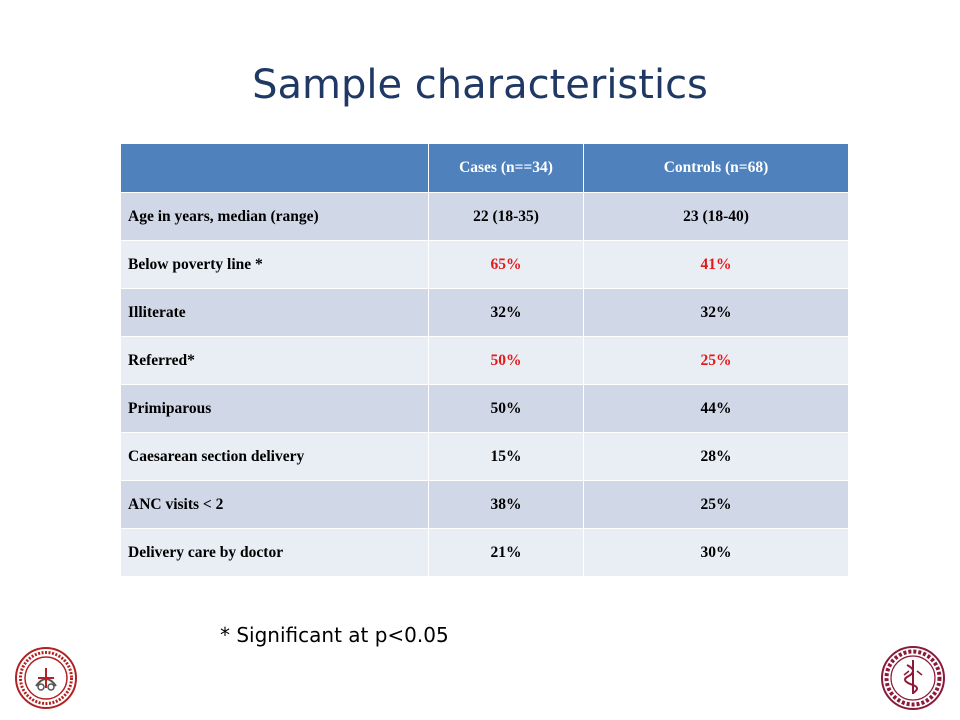  Describe the element at coordinates (716, 216) in the screenshot. I see `controls-value: 23 (18-40)` at that location.